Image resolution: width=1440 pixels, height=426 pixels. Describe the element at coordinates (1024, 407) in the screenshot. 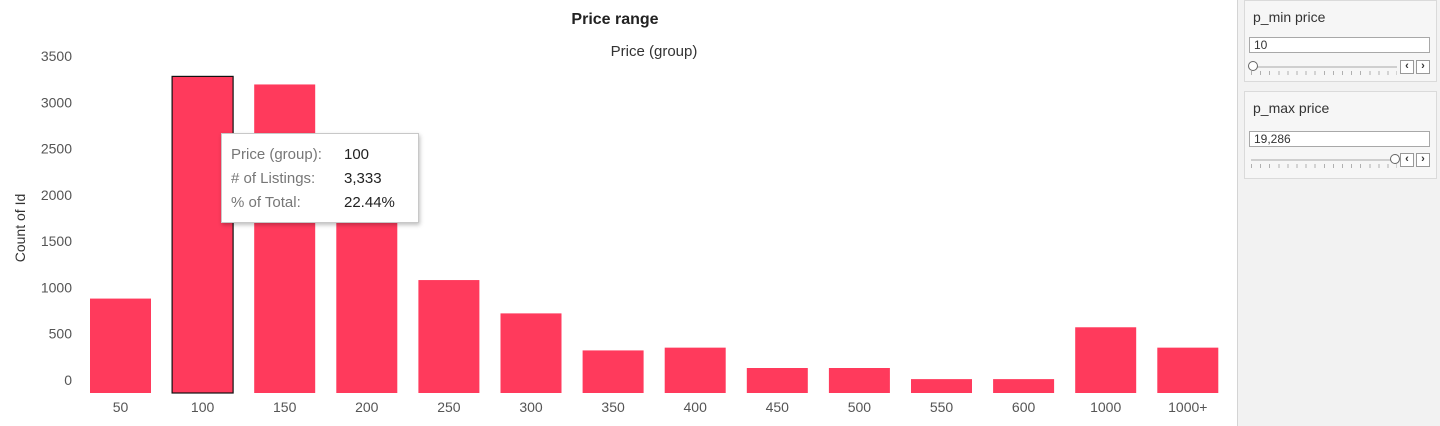

I see `x-tick-label: 600` at that location.